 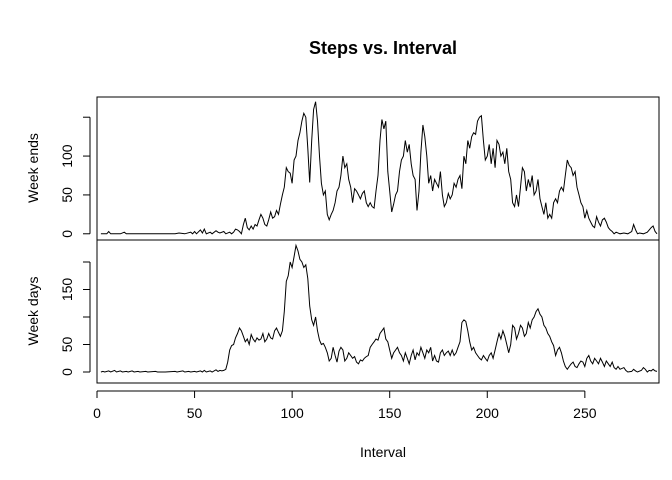 I want to click on x-tick-label: 50, so click(x=195, y=413).